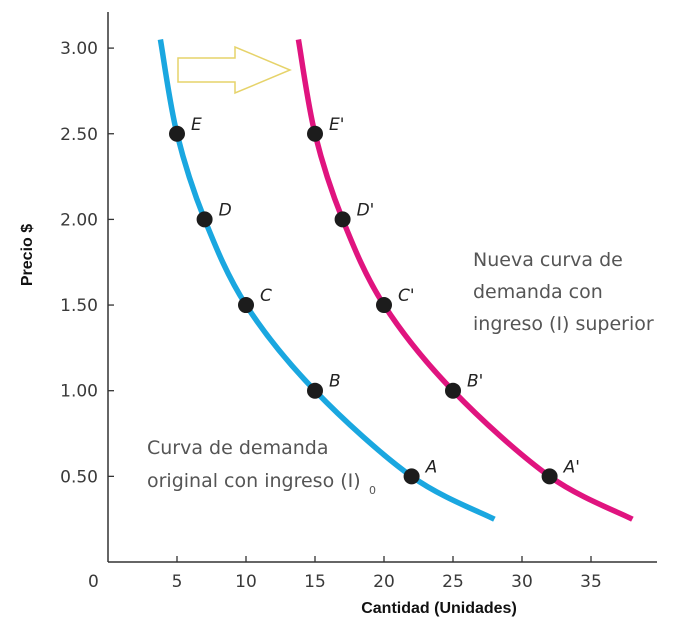  I want to click on new-annotation-line2: demanda con, so click(538, 292).